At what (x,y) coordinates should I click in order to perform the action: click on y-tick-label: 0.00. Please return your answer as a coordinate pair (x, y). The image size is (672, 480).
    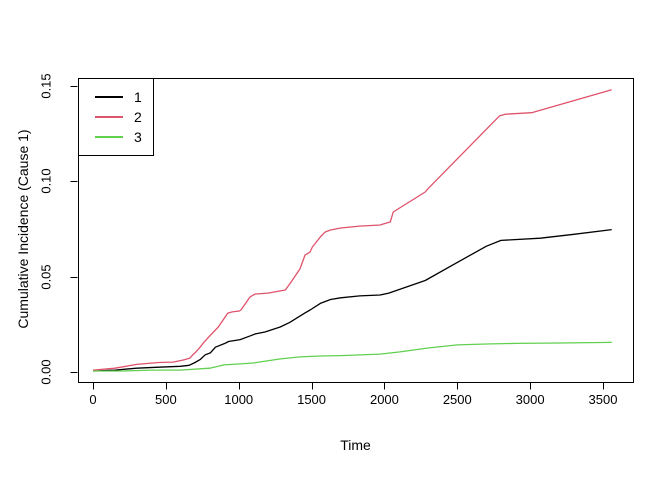
    Looking at the image, I should click on (46, 372).